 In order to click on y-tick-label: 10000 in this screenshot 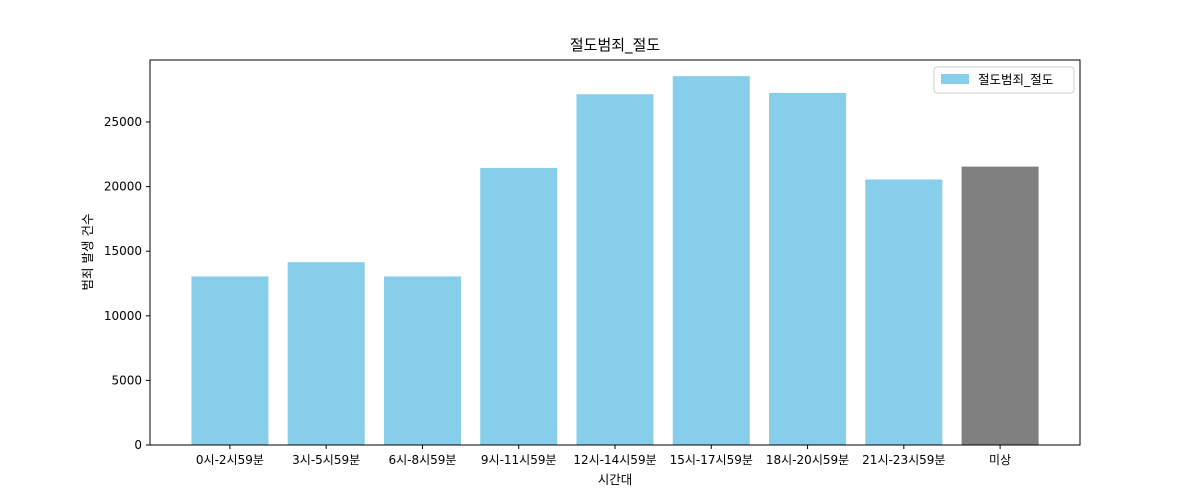, I will do `click(123, 316)`.